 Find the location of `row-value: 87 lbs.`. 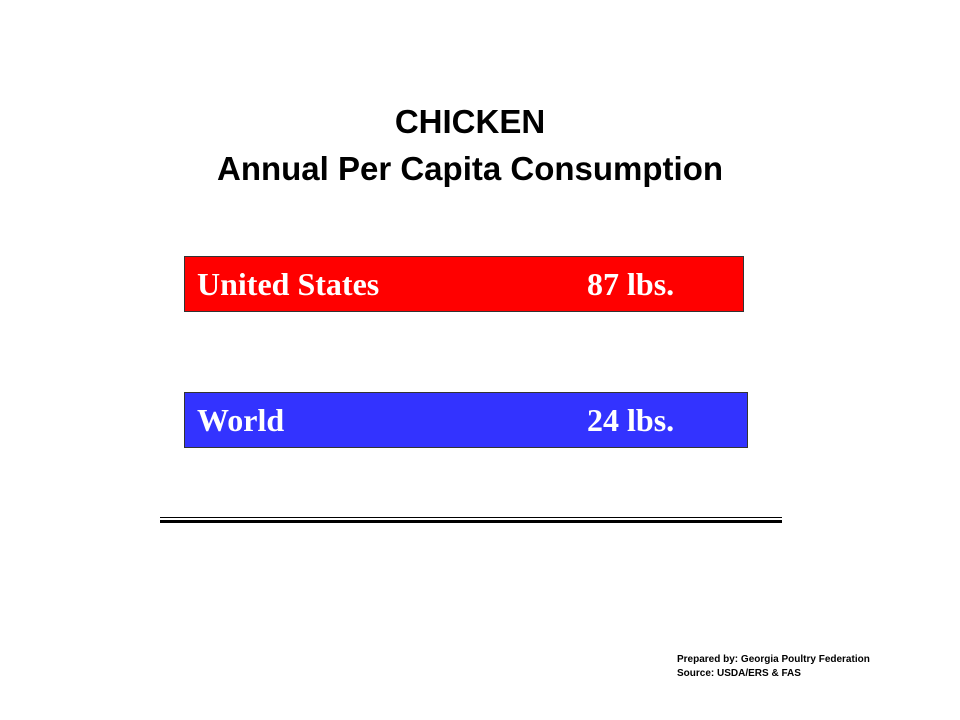

row-value: 87 lbs. is located at coordinates (631, 284).